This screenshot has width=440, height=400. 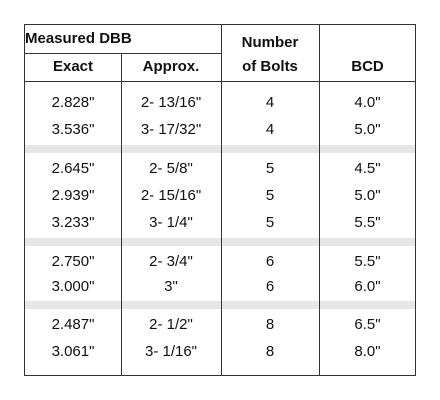 I want to click on approx-value: 2- 15/16", so click(x=171, y=195).